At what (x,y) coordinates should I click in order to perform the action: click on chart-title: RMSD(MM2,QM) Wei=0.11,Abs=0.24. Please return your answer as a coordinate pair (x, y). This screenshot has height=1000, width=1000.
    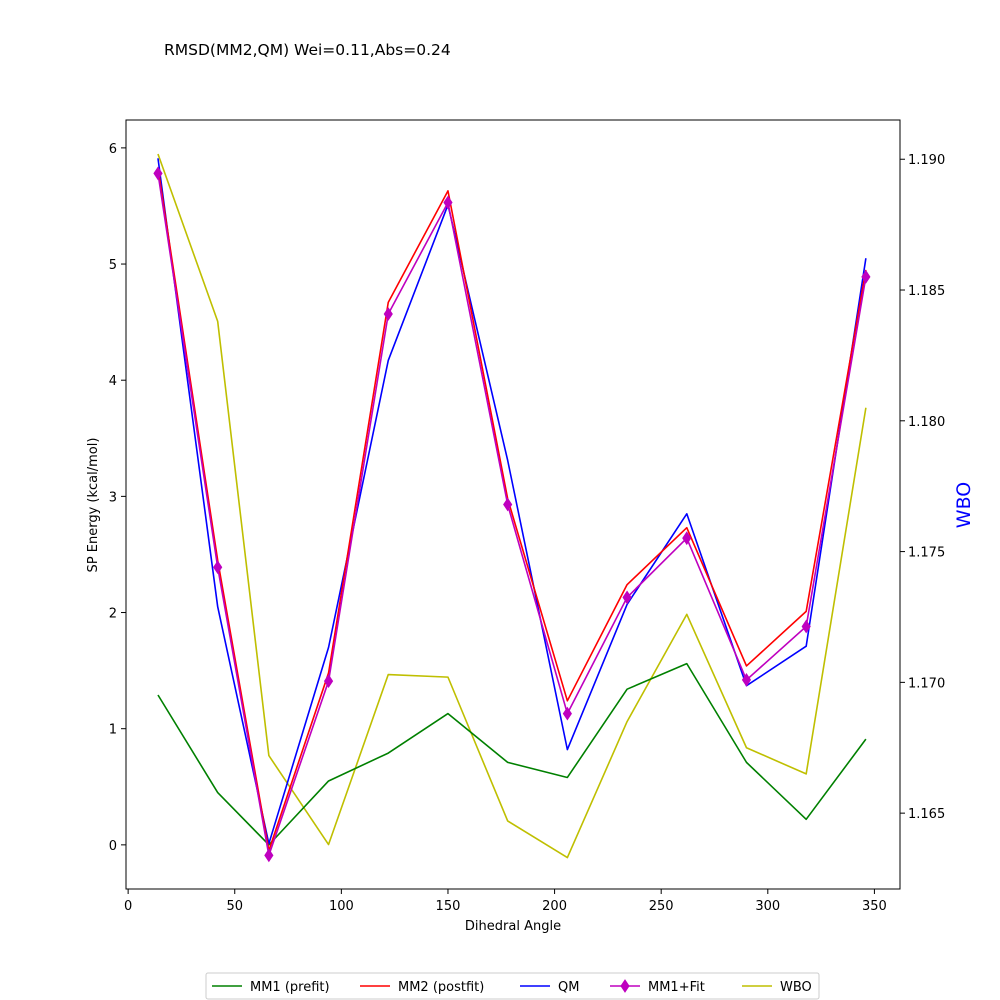
    Looking at the image, I should click on (307, 50).